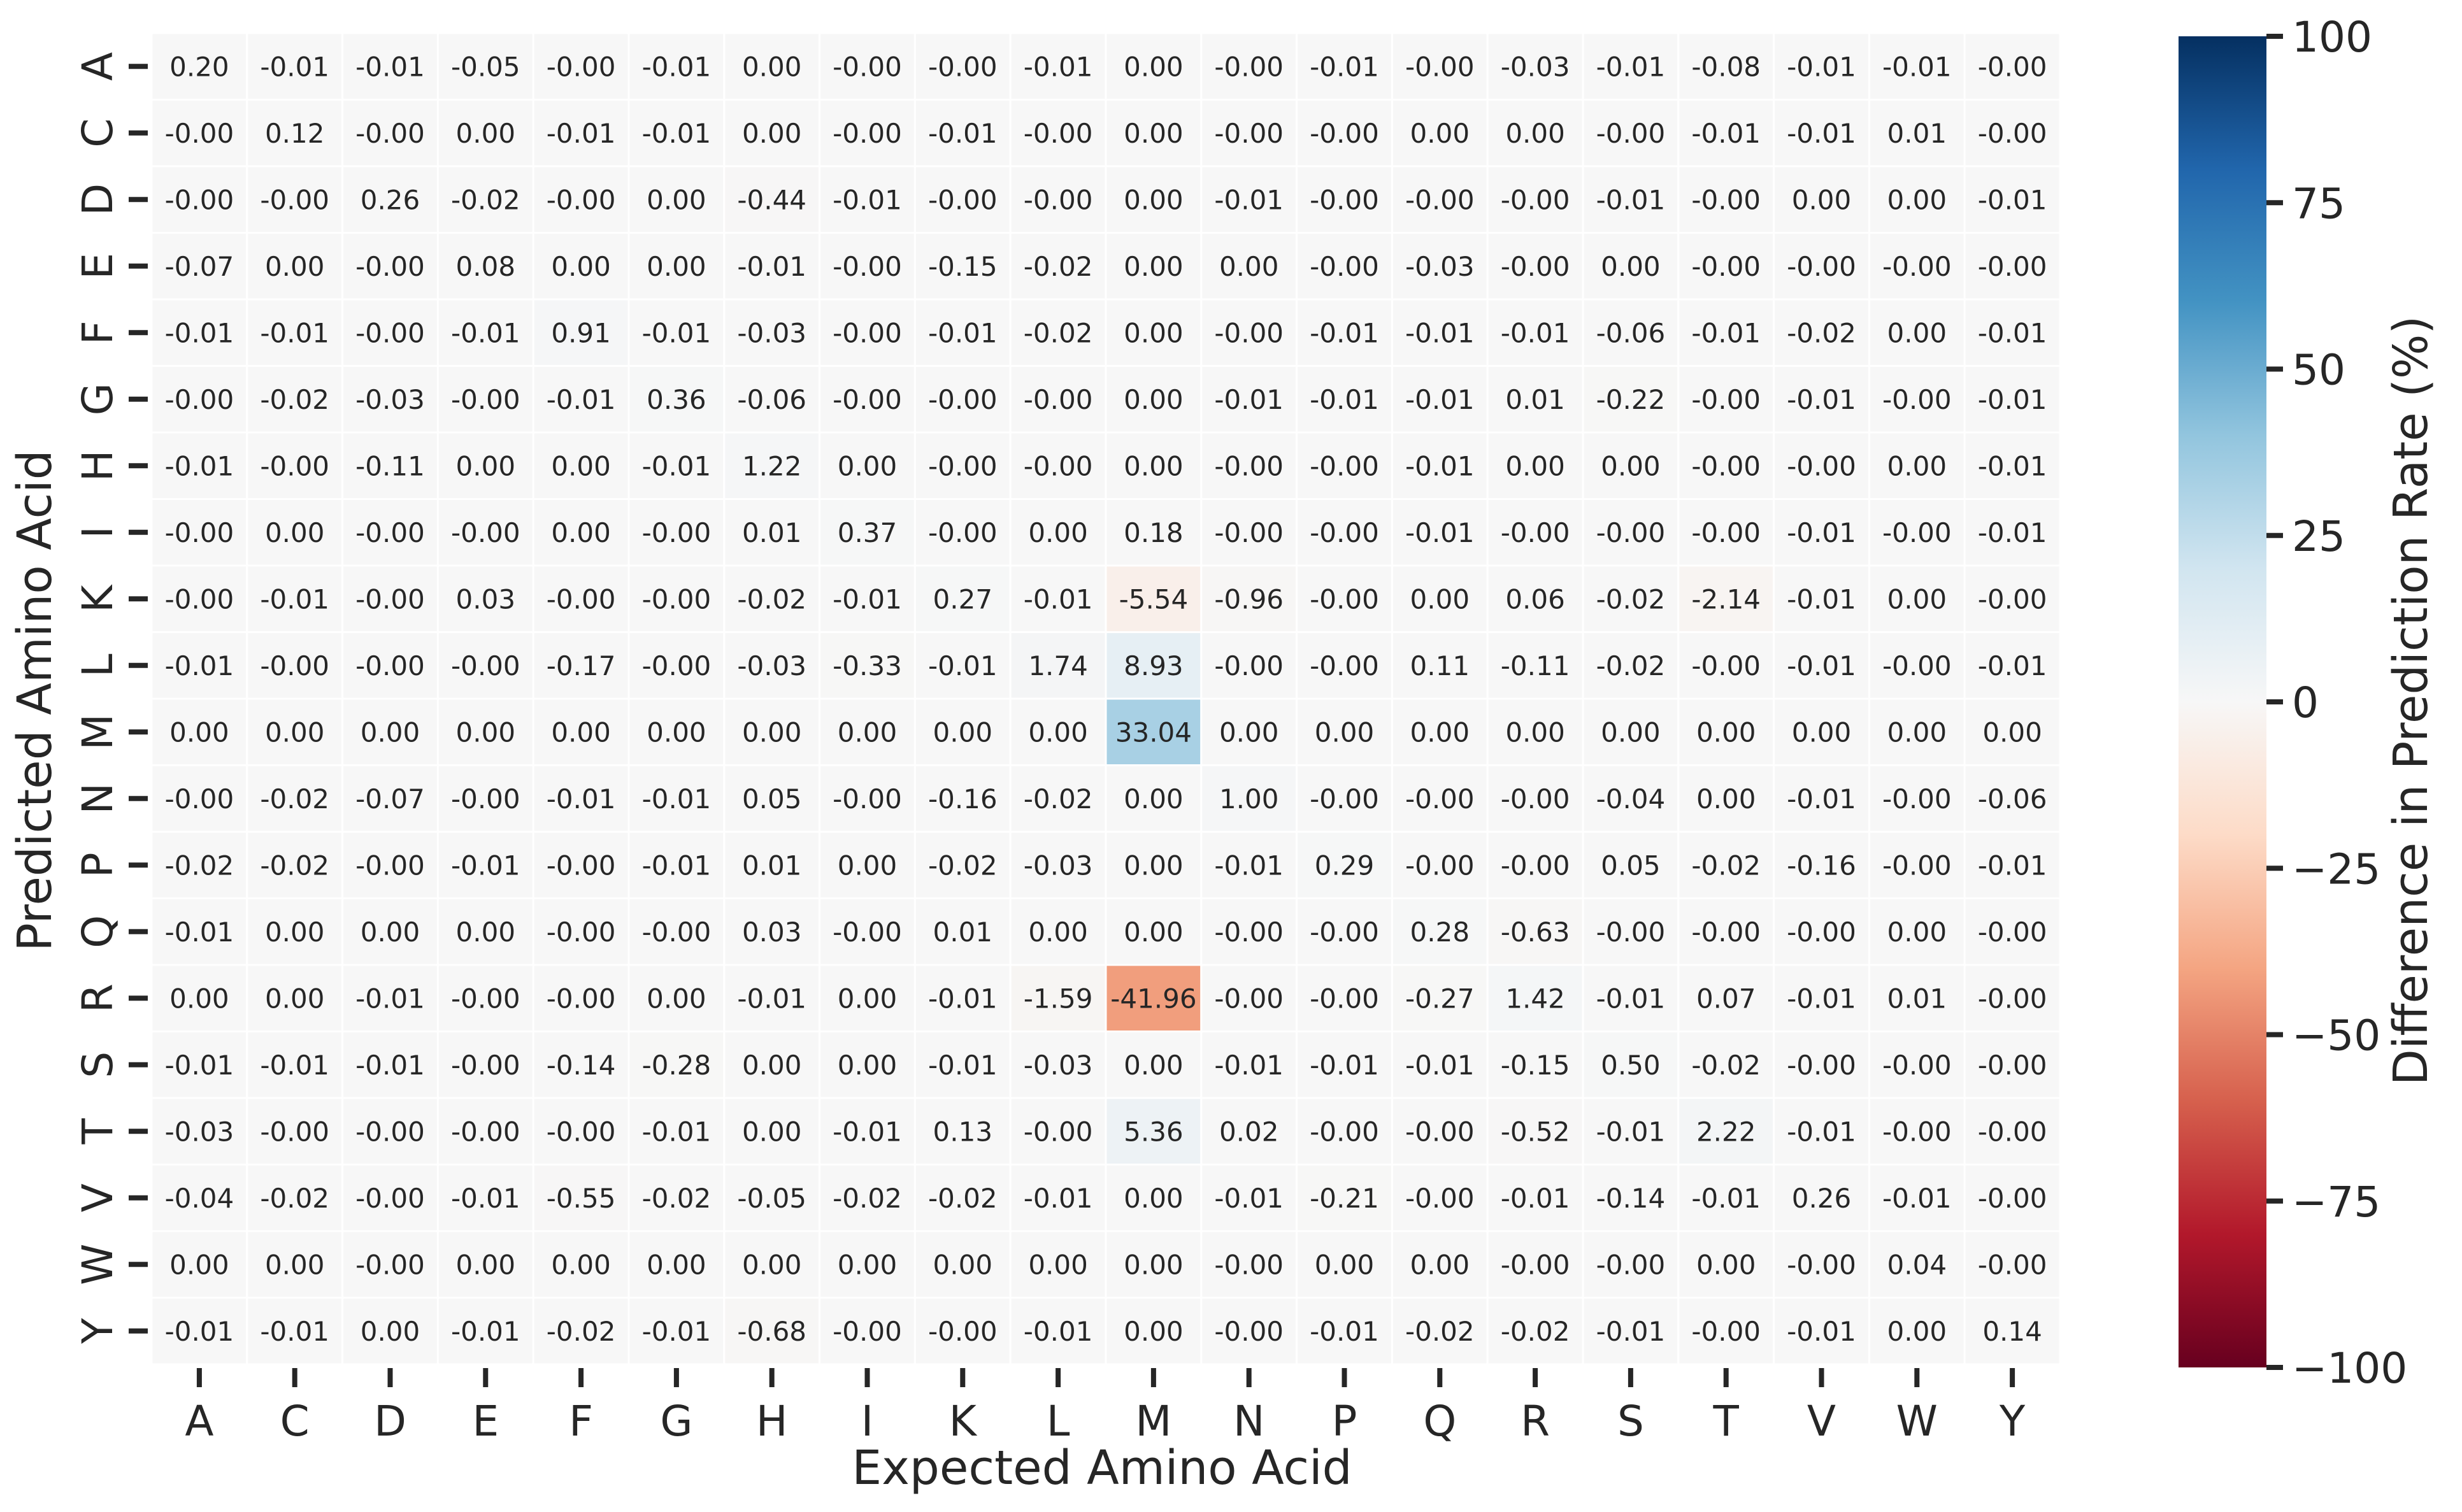 Image resolution: width=2462 pixels, height=1512 pixels. Describe the element at coordinates (97, 598) in the screenshot. I see `y-tick-label: K` at that location.